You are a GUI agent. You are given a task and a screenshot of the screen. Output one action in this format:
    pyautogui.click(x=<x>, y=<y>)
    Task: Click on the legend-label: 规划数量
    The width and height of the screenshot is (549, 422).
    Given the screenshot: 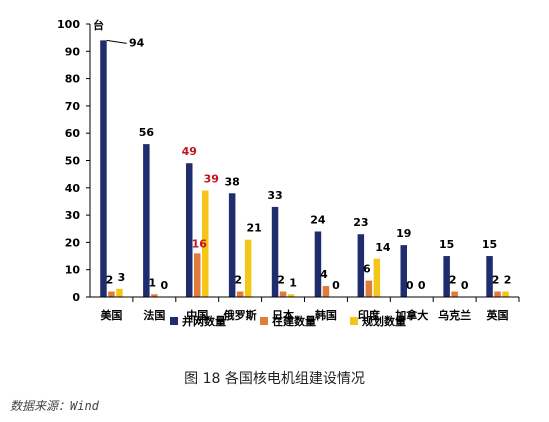 What is the action you would take?
    pyautogui.click(x=384, y=321)
    